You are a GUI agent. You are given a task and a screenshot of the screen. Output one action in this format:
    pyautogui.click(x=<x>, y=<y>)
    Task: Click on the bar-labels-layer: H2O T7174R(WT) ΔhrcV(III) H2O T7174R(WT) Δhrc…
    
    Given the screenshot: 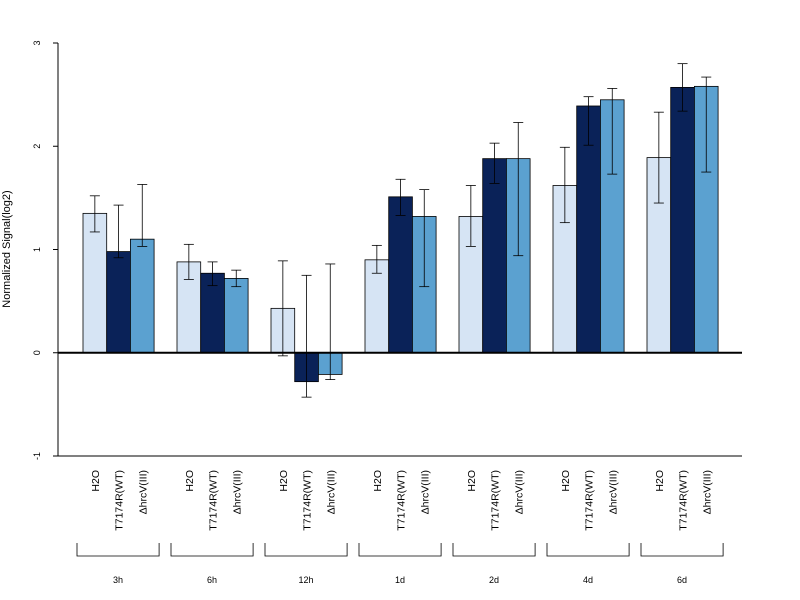 What is the action you would take?
    pyautogui.click(x=401, y=500)
    